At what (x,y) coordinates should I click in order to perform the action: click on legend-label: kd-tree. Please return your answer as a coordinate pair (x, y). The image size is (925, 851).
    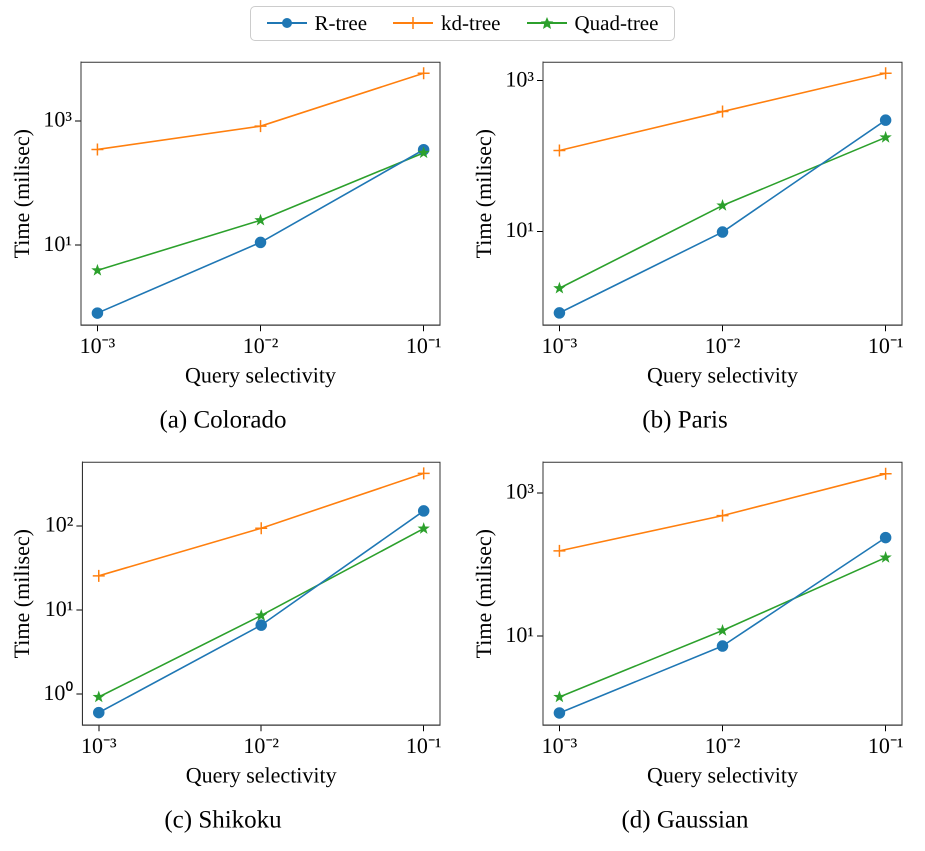
    Looking at the image, I should click on (470, 23).